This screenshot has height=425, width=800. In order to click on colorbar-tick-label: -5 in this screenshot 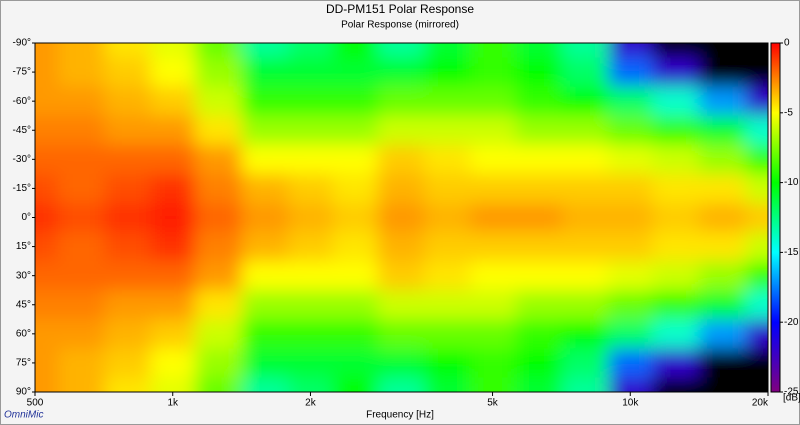, I will do `click(788, 112)`.